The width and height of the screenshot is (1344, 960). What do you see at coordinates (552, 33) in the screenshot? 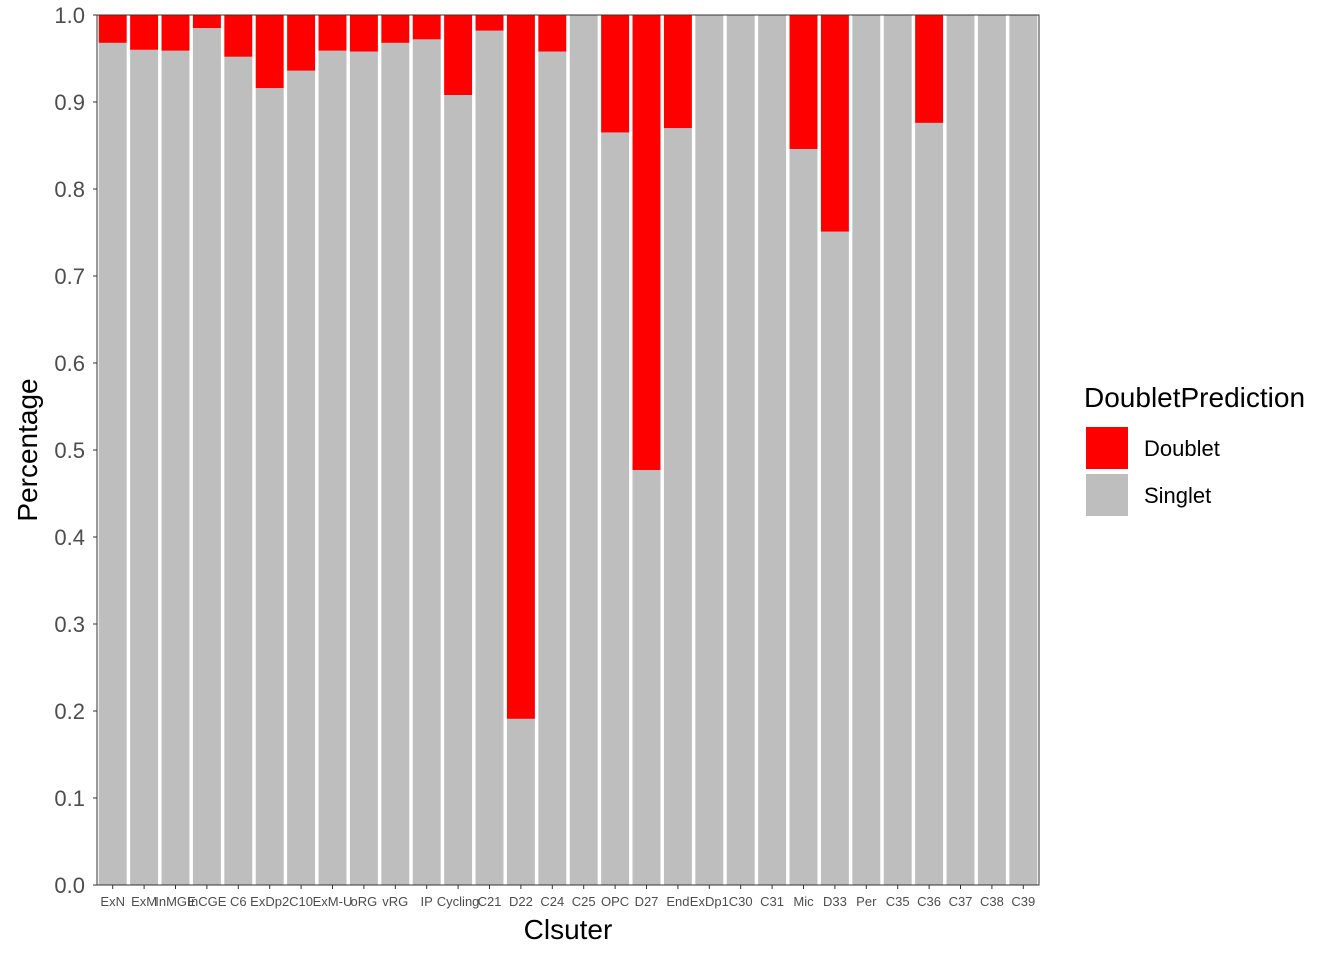
I see `bar-doublet-C24` at bounding box center [552, 33].